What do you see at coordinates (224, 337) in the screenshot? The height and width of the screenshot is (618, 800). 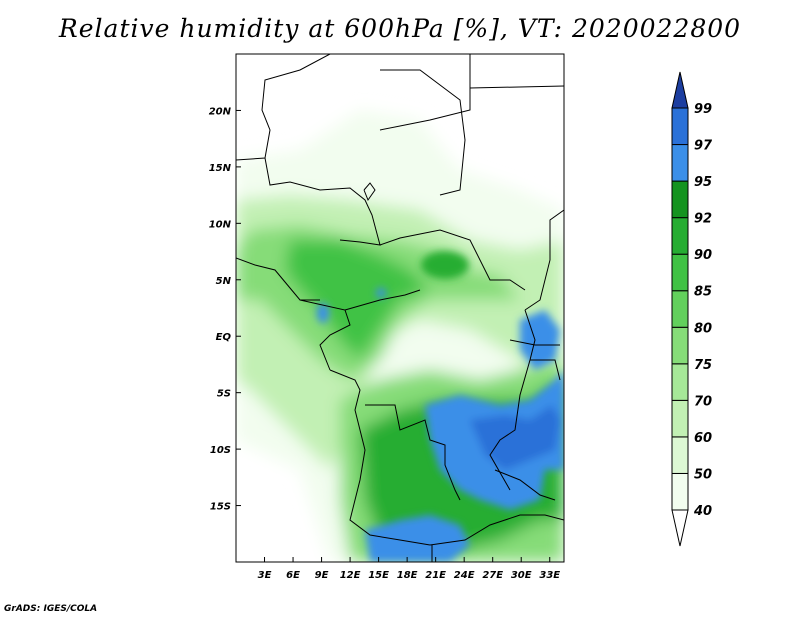 I see `y-tick-label: EQ` at bounding box center [224, 337].